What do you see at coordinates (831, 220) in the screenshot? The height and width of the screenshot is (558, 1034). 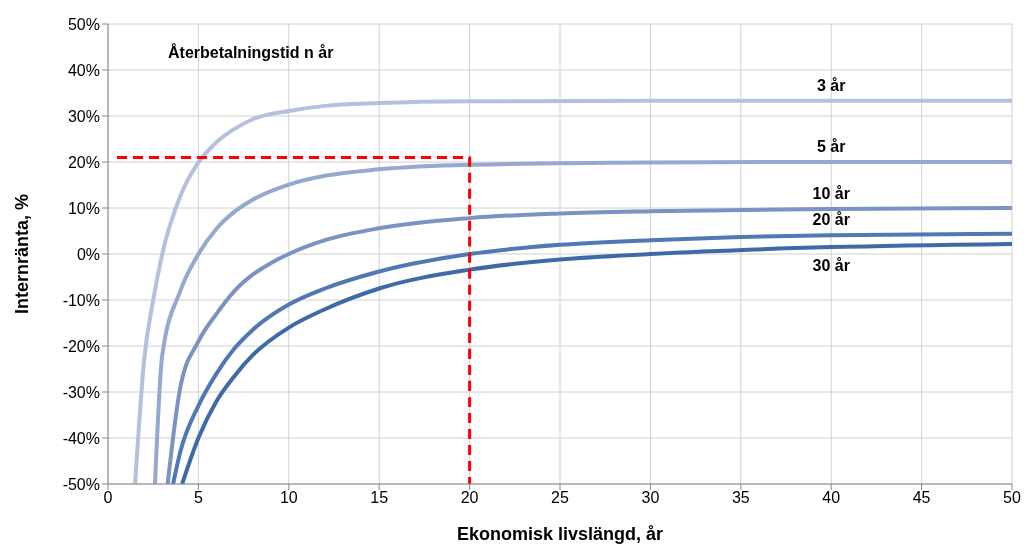 I see `series-label: 20 år` at bounding box center [831, 220].